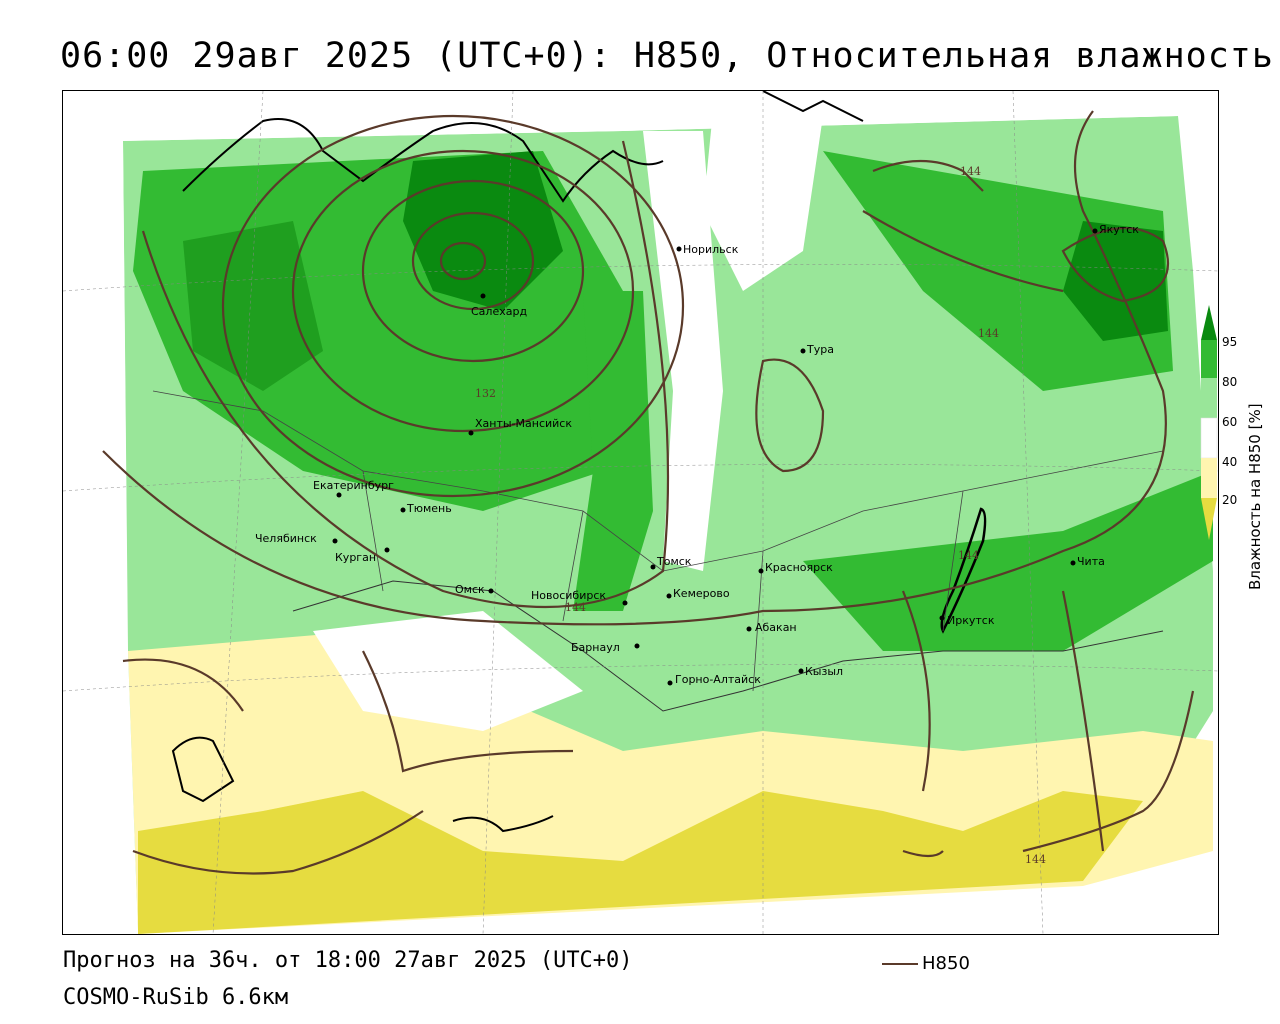  What do you see at coordinates (1008, 561) in the screenshot?
I see `rh-field-mid-green-baikal` at bounding box center [1008, 561].